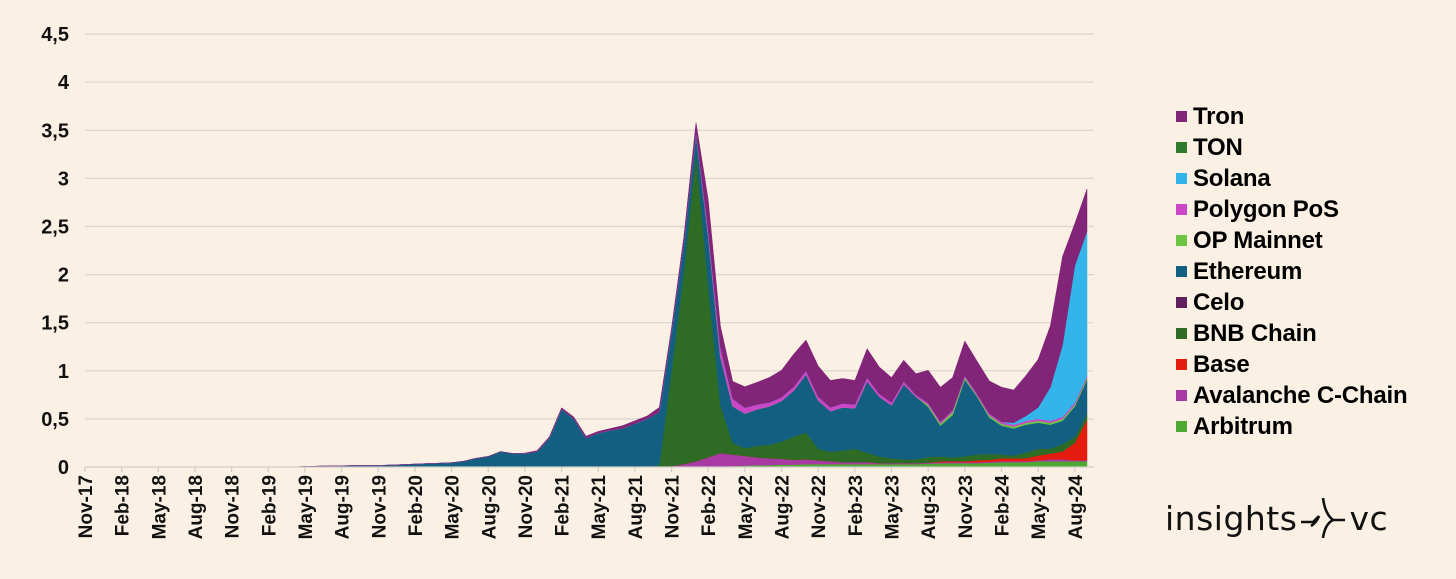  What do you see at coordinates (269, 505) in the screenshot?
I see `x-tick-label: Feb-19` at bounding box center [269, 505].